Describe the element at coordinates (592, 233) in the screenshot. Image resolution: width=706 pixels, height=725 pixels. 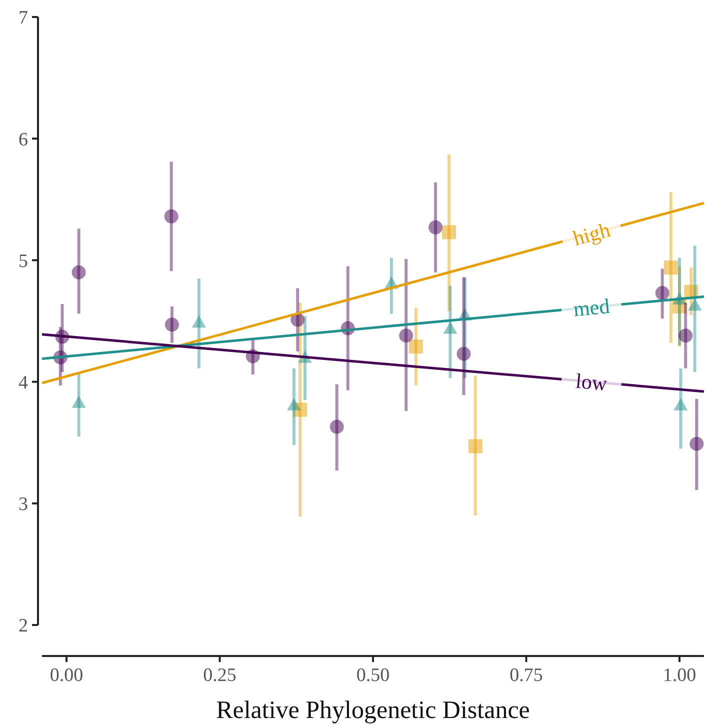
I see `text: high` at that location.